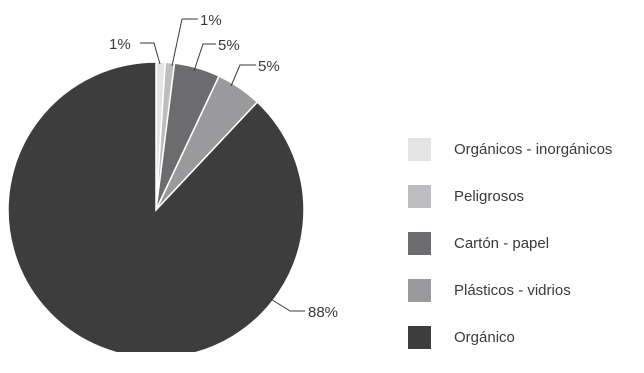 Image resolution: width=644 pixels, height=373 pixels. Describe the element at coordinates (533, 149) in the screenshot. I see `legend-label: Orgánicos - inorgánicos` at that location.